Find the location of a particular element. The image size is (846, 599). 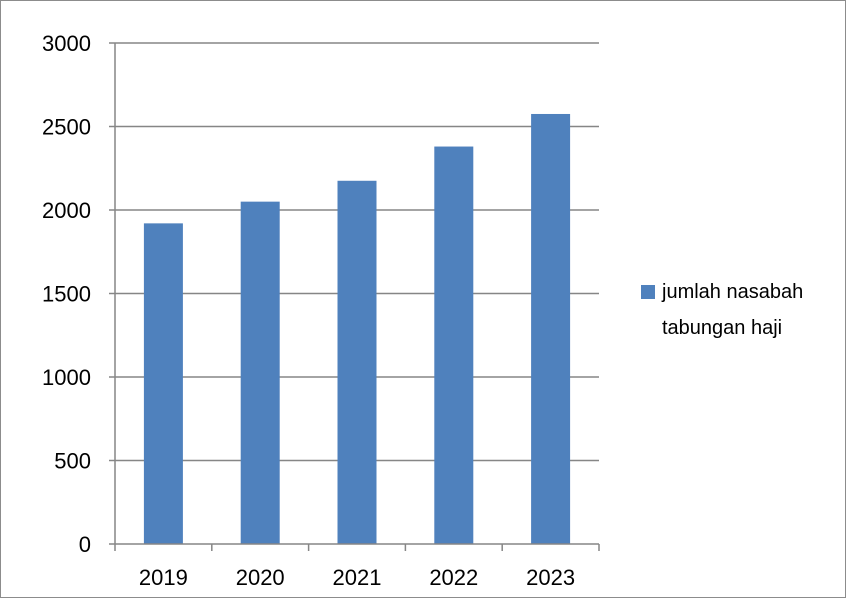

y-tick-label-2500: 2500 is located at coordinates (66, 127).